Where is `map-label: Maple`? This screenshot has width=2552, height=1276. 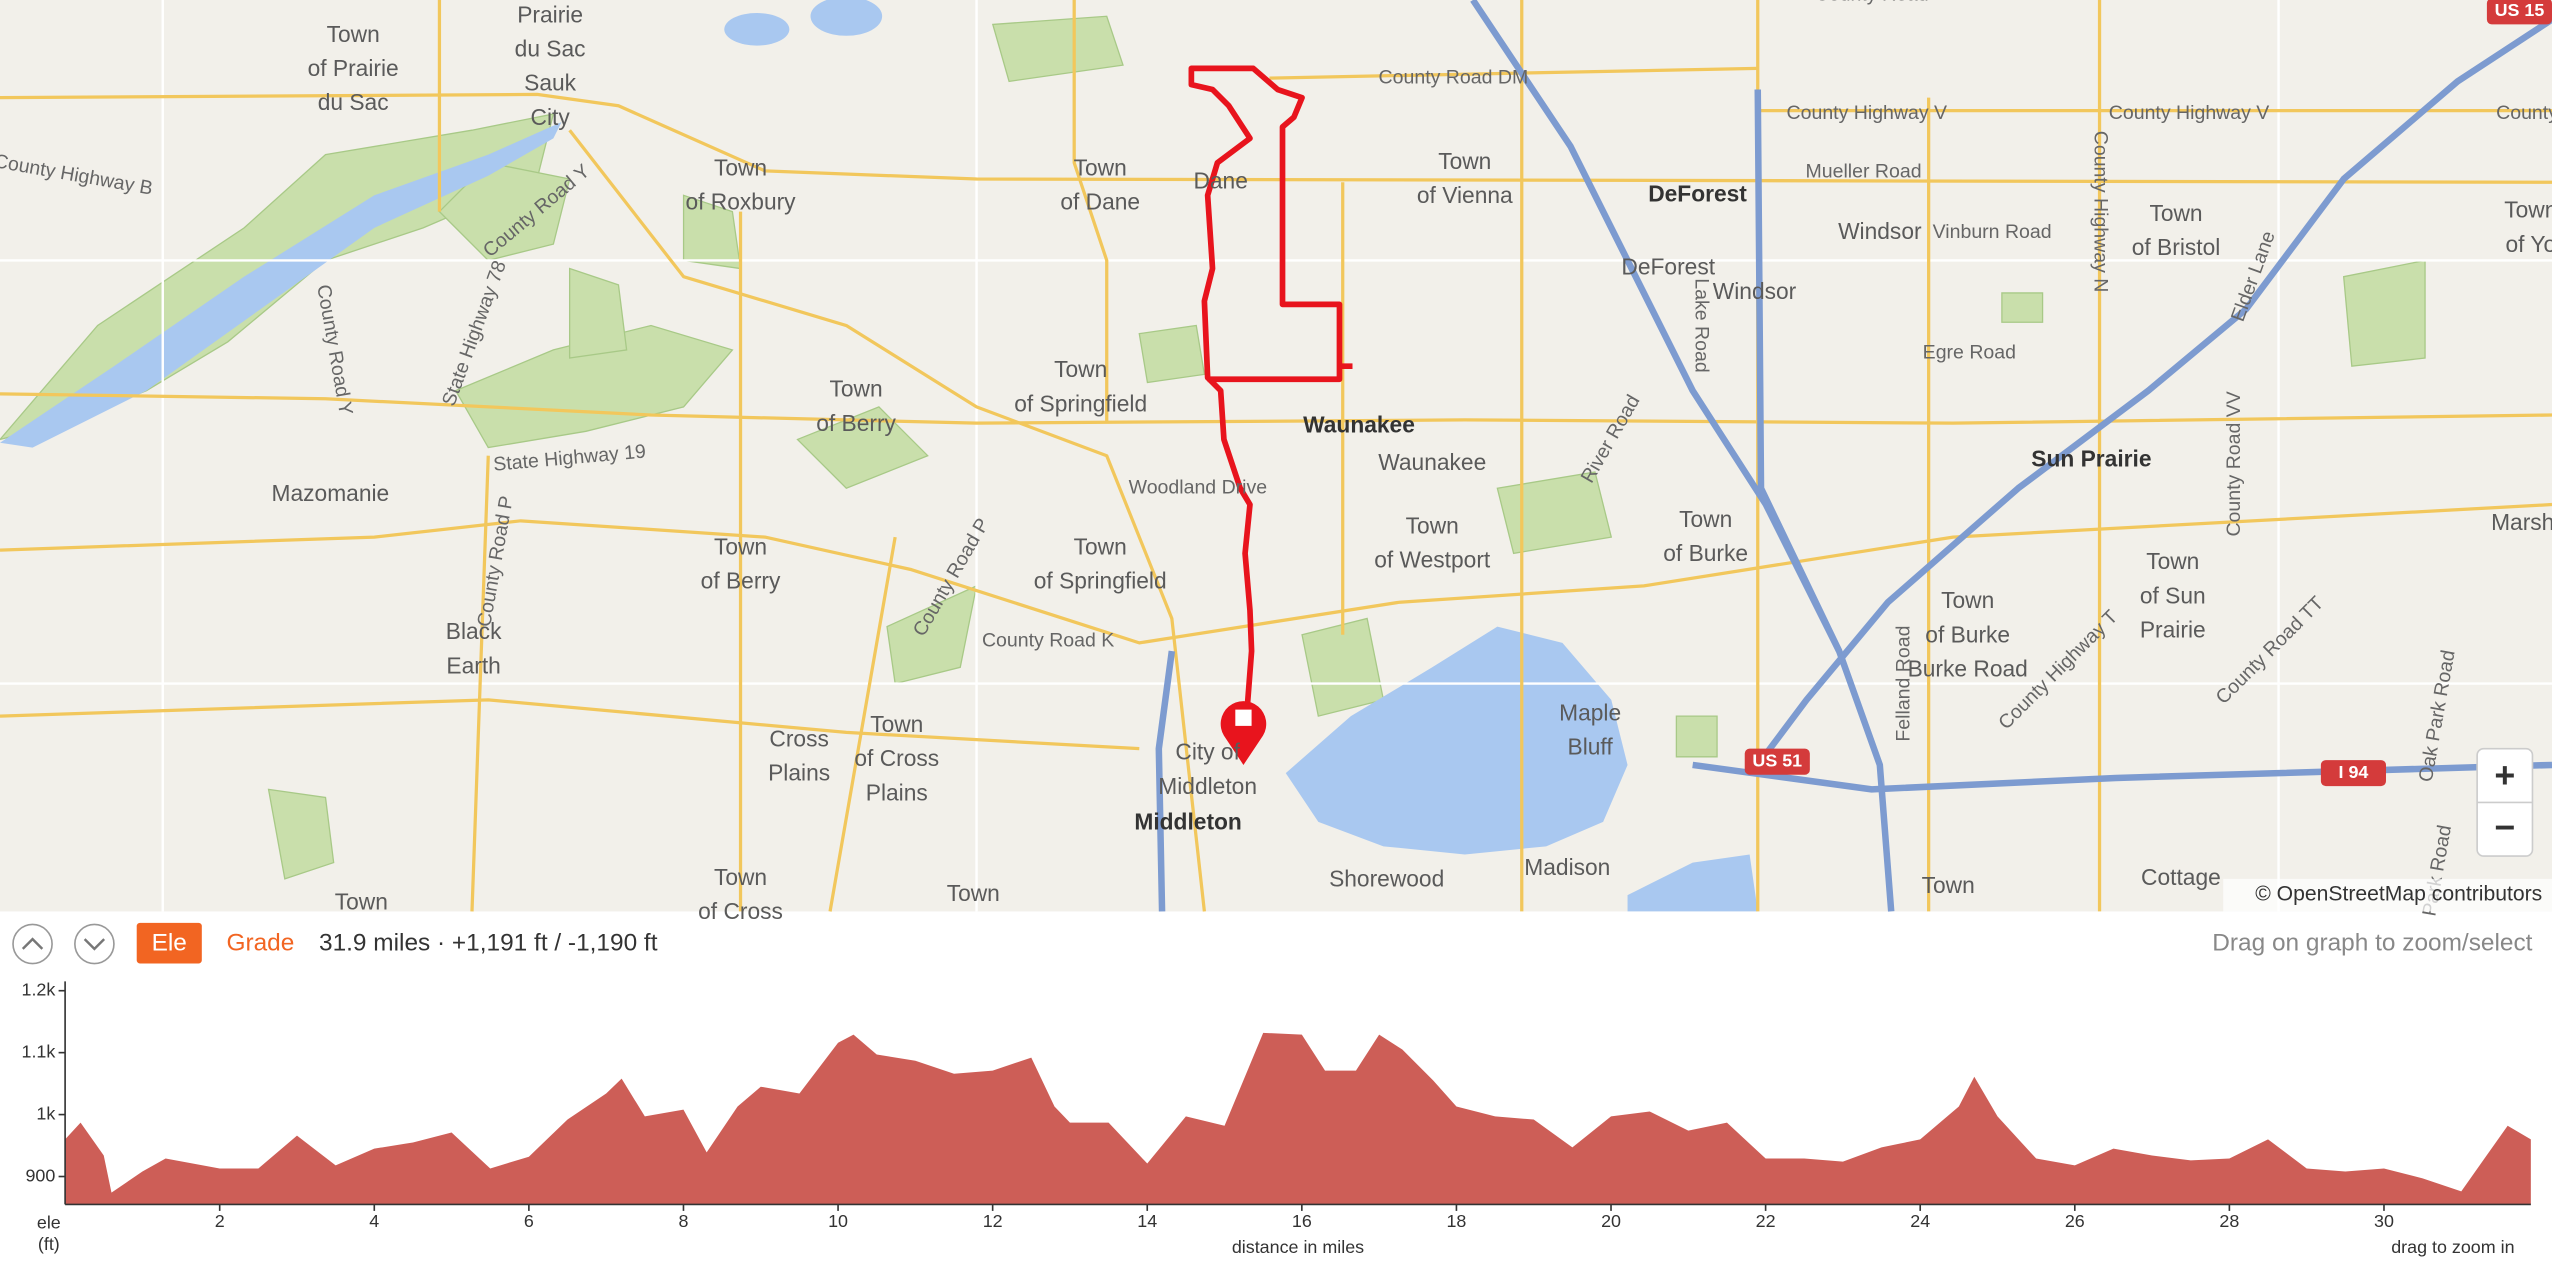
map-label: Maple is located at coordinates (1590, 713).